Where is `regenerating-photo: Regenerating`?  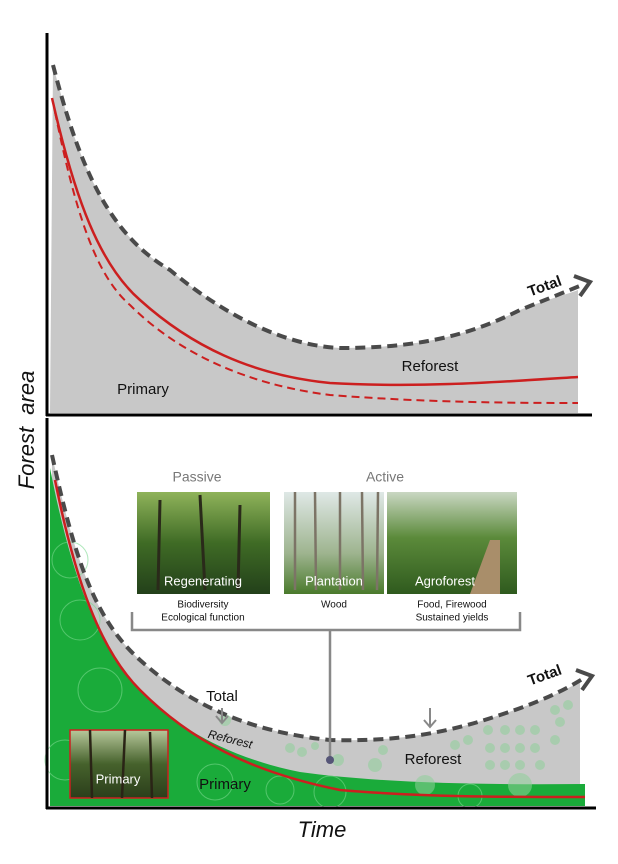
regenerating-photo: Regenerating is located at coordinates (203, 543).